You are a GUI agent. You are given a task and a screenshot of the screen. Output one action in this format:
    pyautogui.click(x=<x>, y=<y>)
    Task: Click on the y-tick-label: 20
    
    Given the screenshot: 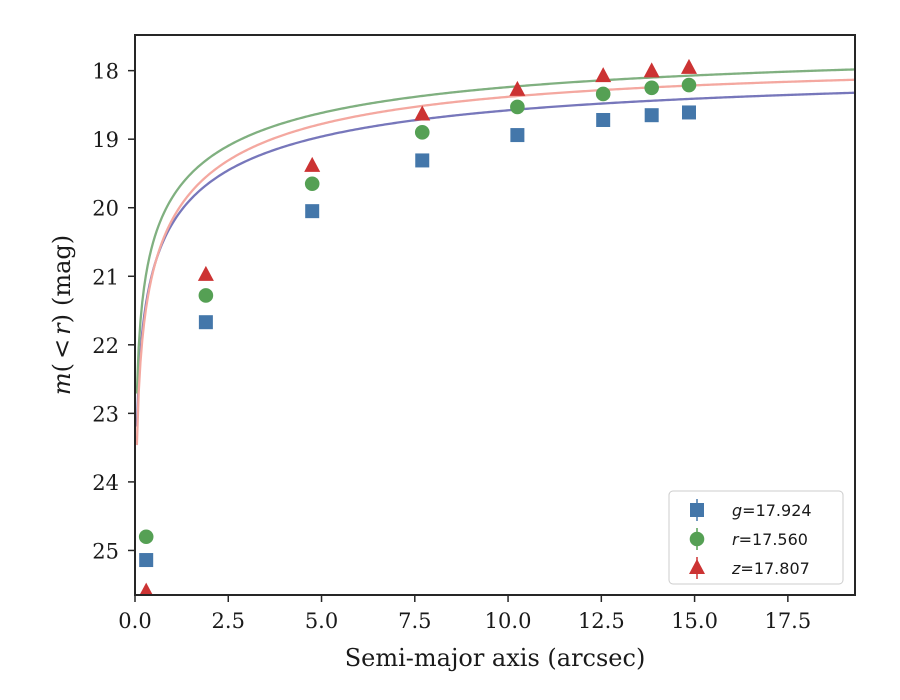 What is the action you would take?
    pyautogui.click(x=105, y=209)
    